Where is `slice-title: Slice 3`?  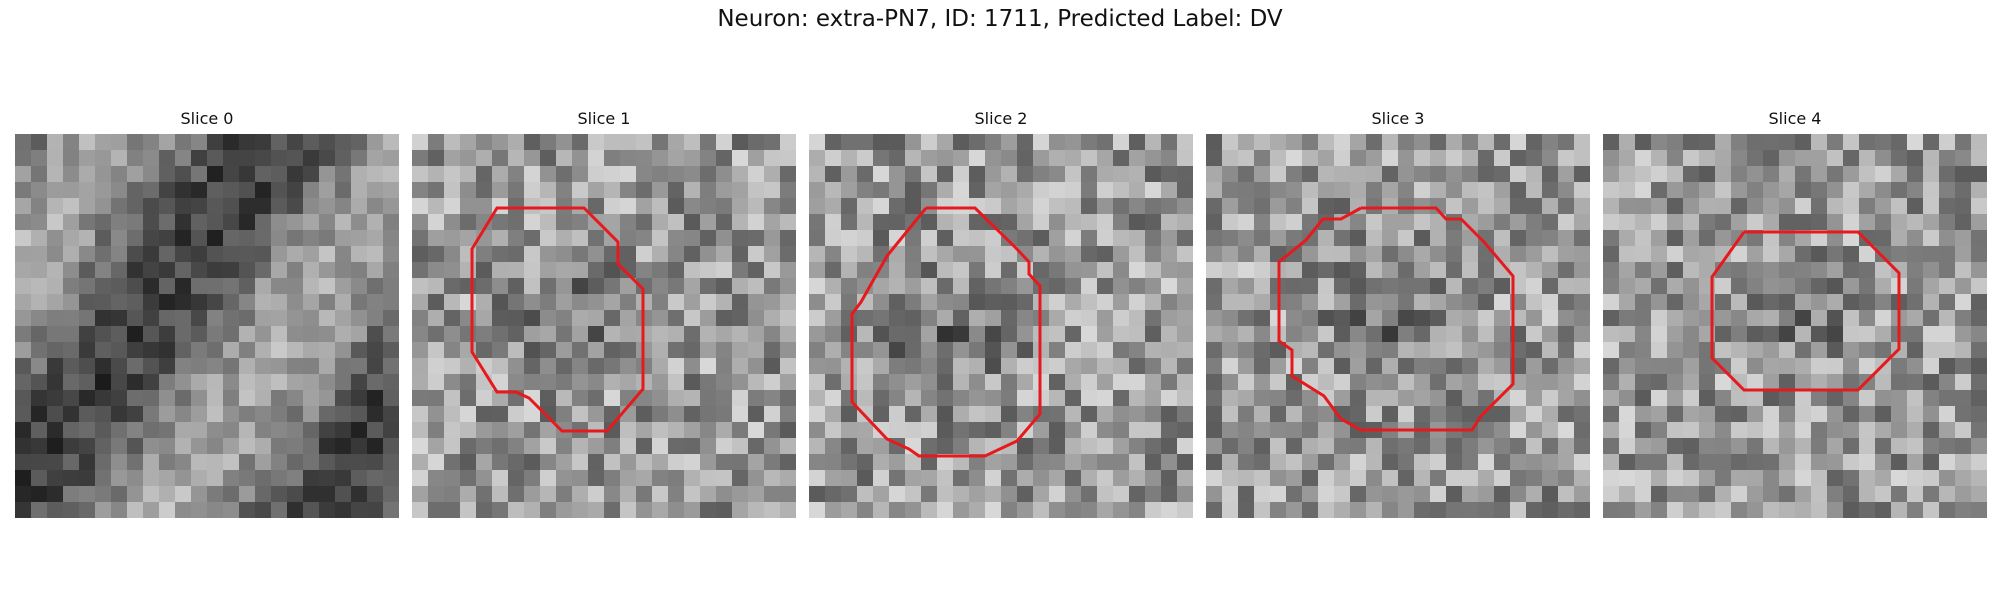 slice-title: Slice 3 is located at coordinates (1398, 119).